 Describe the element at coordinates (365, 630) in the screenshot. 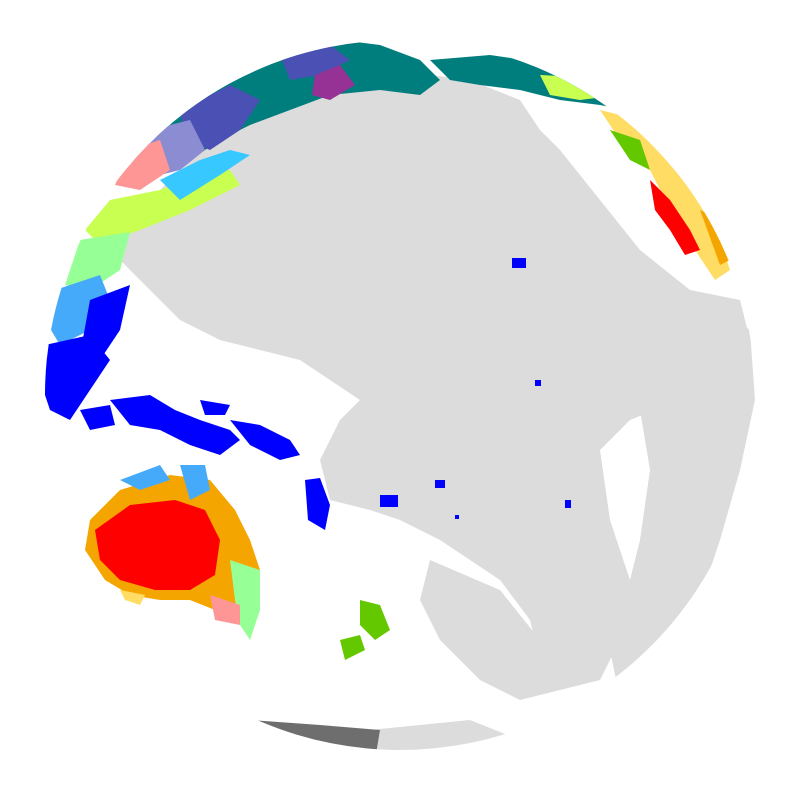

I see `new-zealand` at that location.